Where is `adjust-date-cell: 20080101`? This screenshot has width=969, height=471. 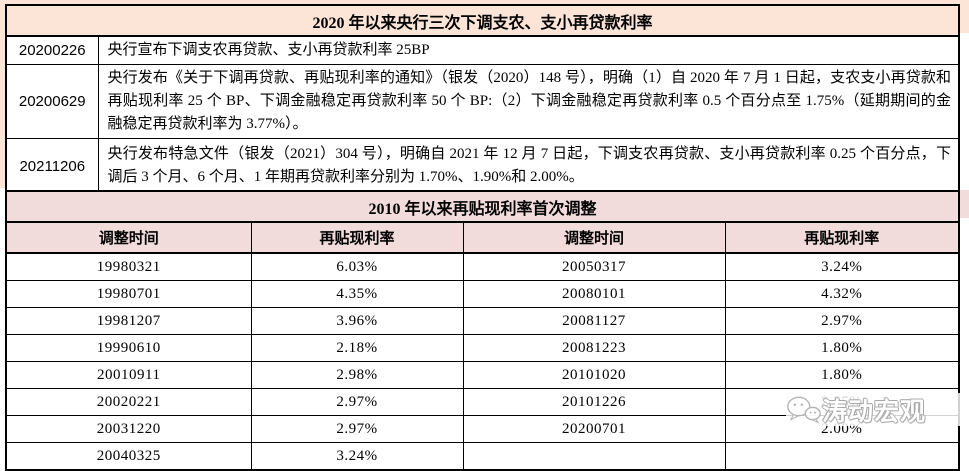
adjust-date-cell: 20080101 is located at coordinates (594, 294).